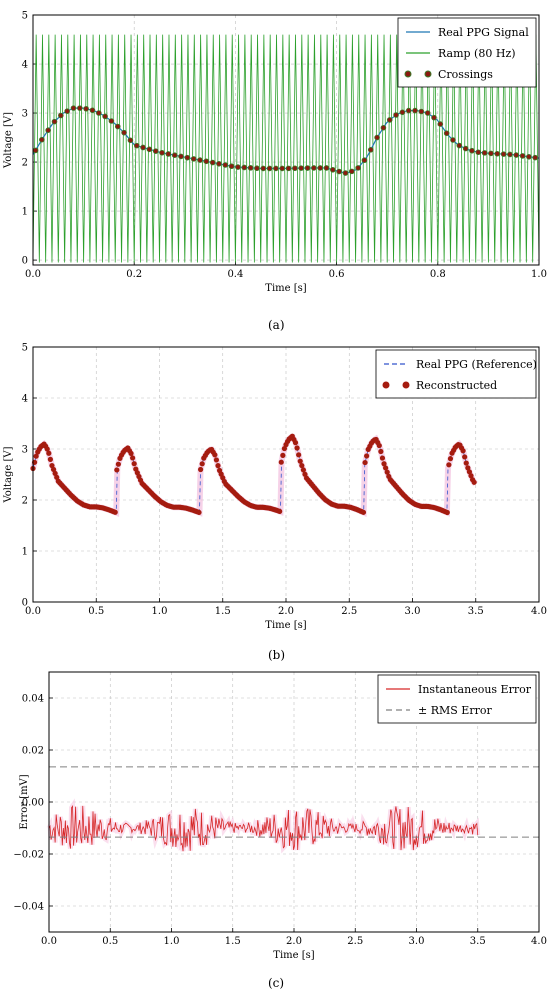 The height and width of the screenshot is (994, 550). I want to click on x-tick-label: 0.6, so click(337, 274).